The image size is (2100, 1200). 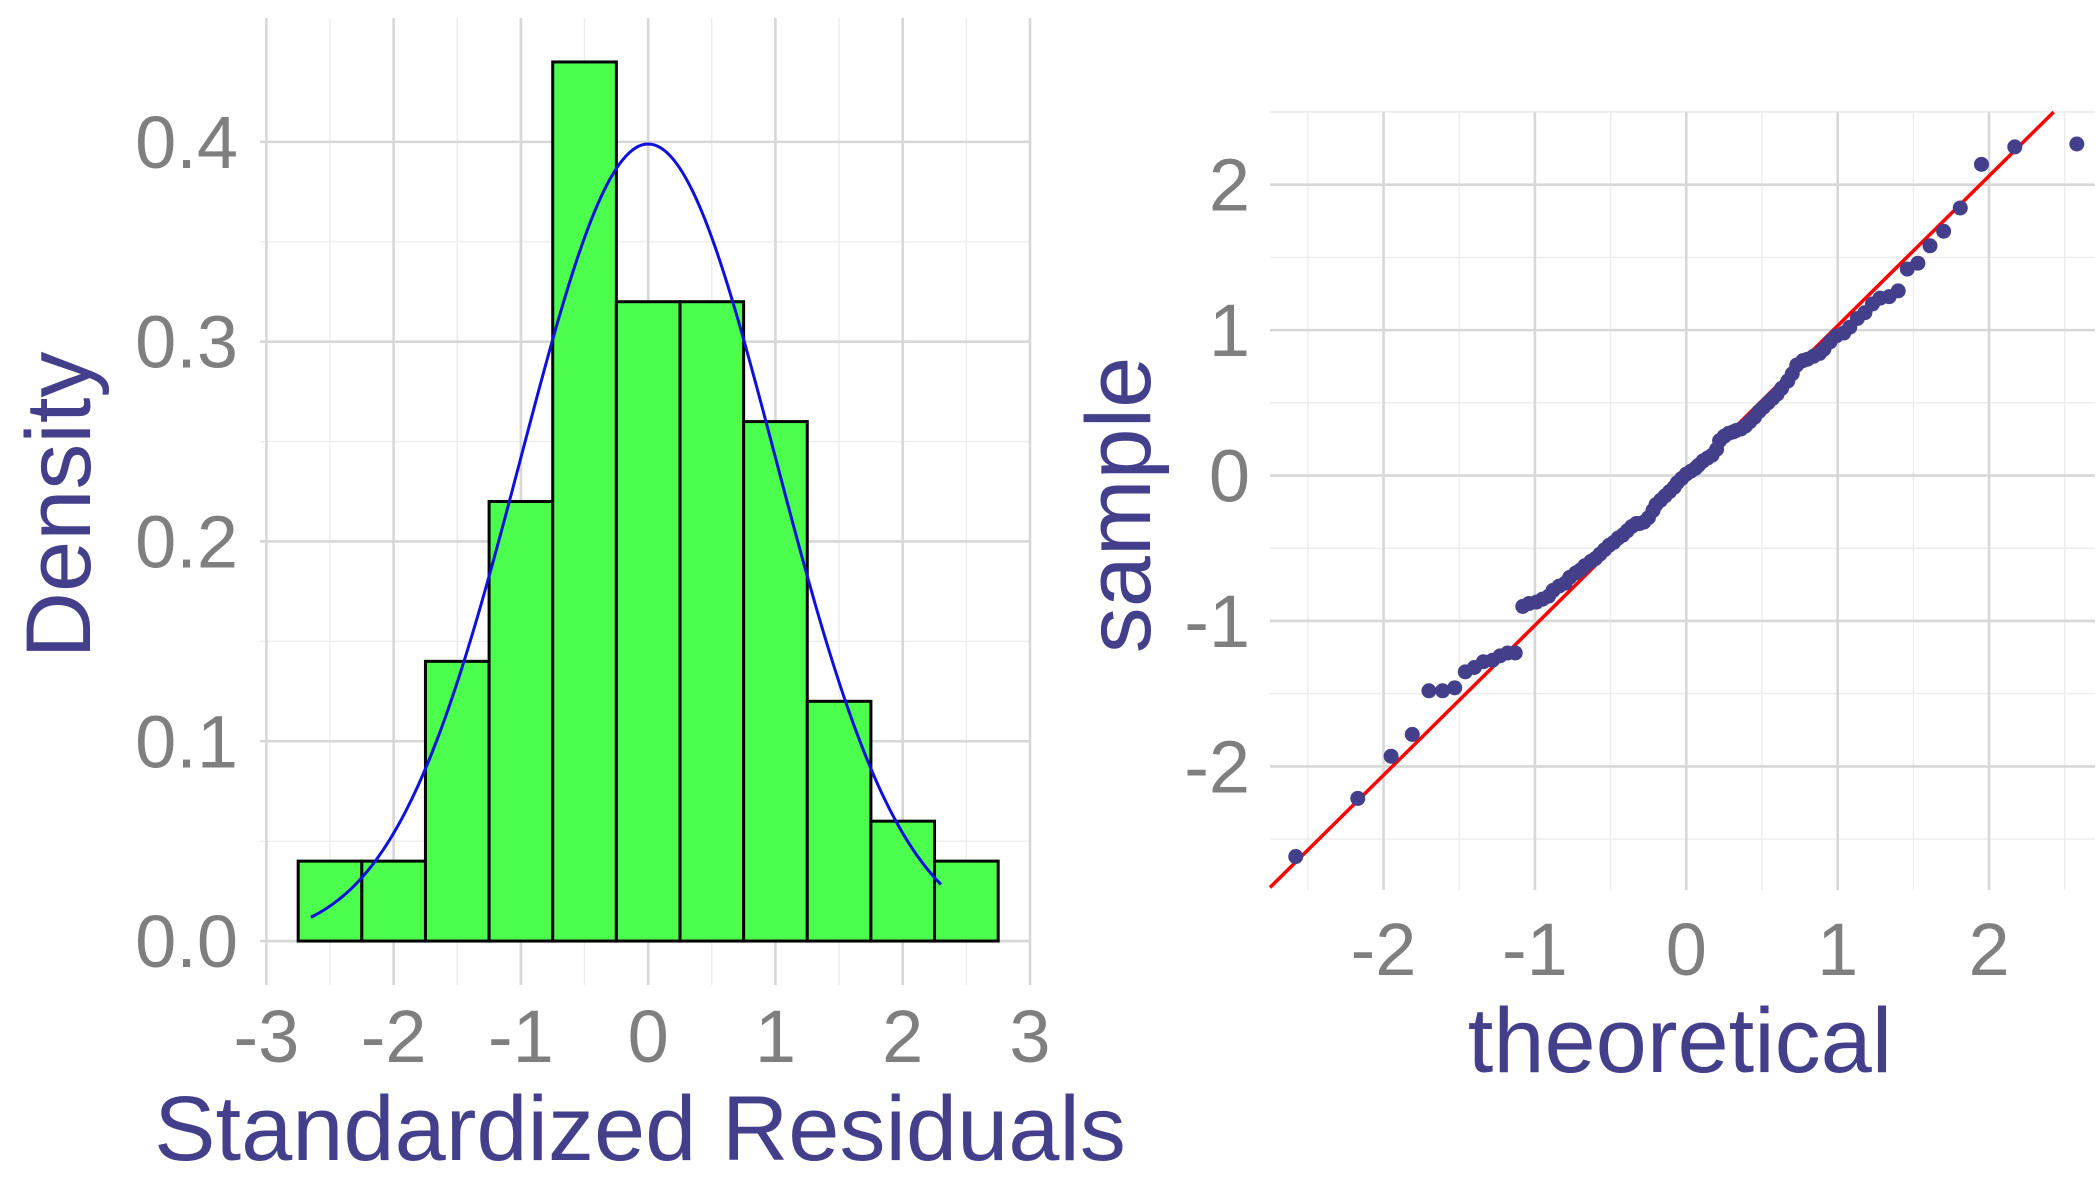 I want to click on qq-x-tick-labels: -2 -1 0 1 2, so click(x=1680, y=949).